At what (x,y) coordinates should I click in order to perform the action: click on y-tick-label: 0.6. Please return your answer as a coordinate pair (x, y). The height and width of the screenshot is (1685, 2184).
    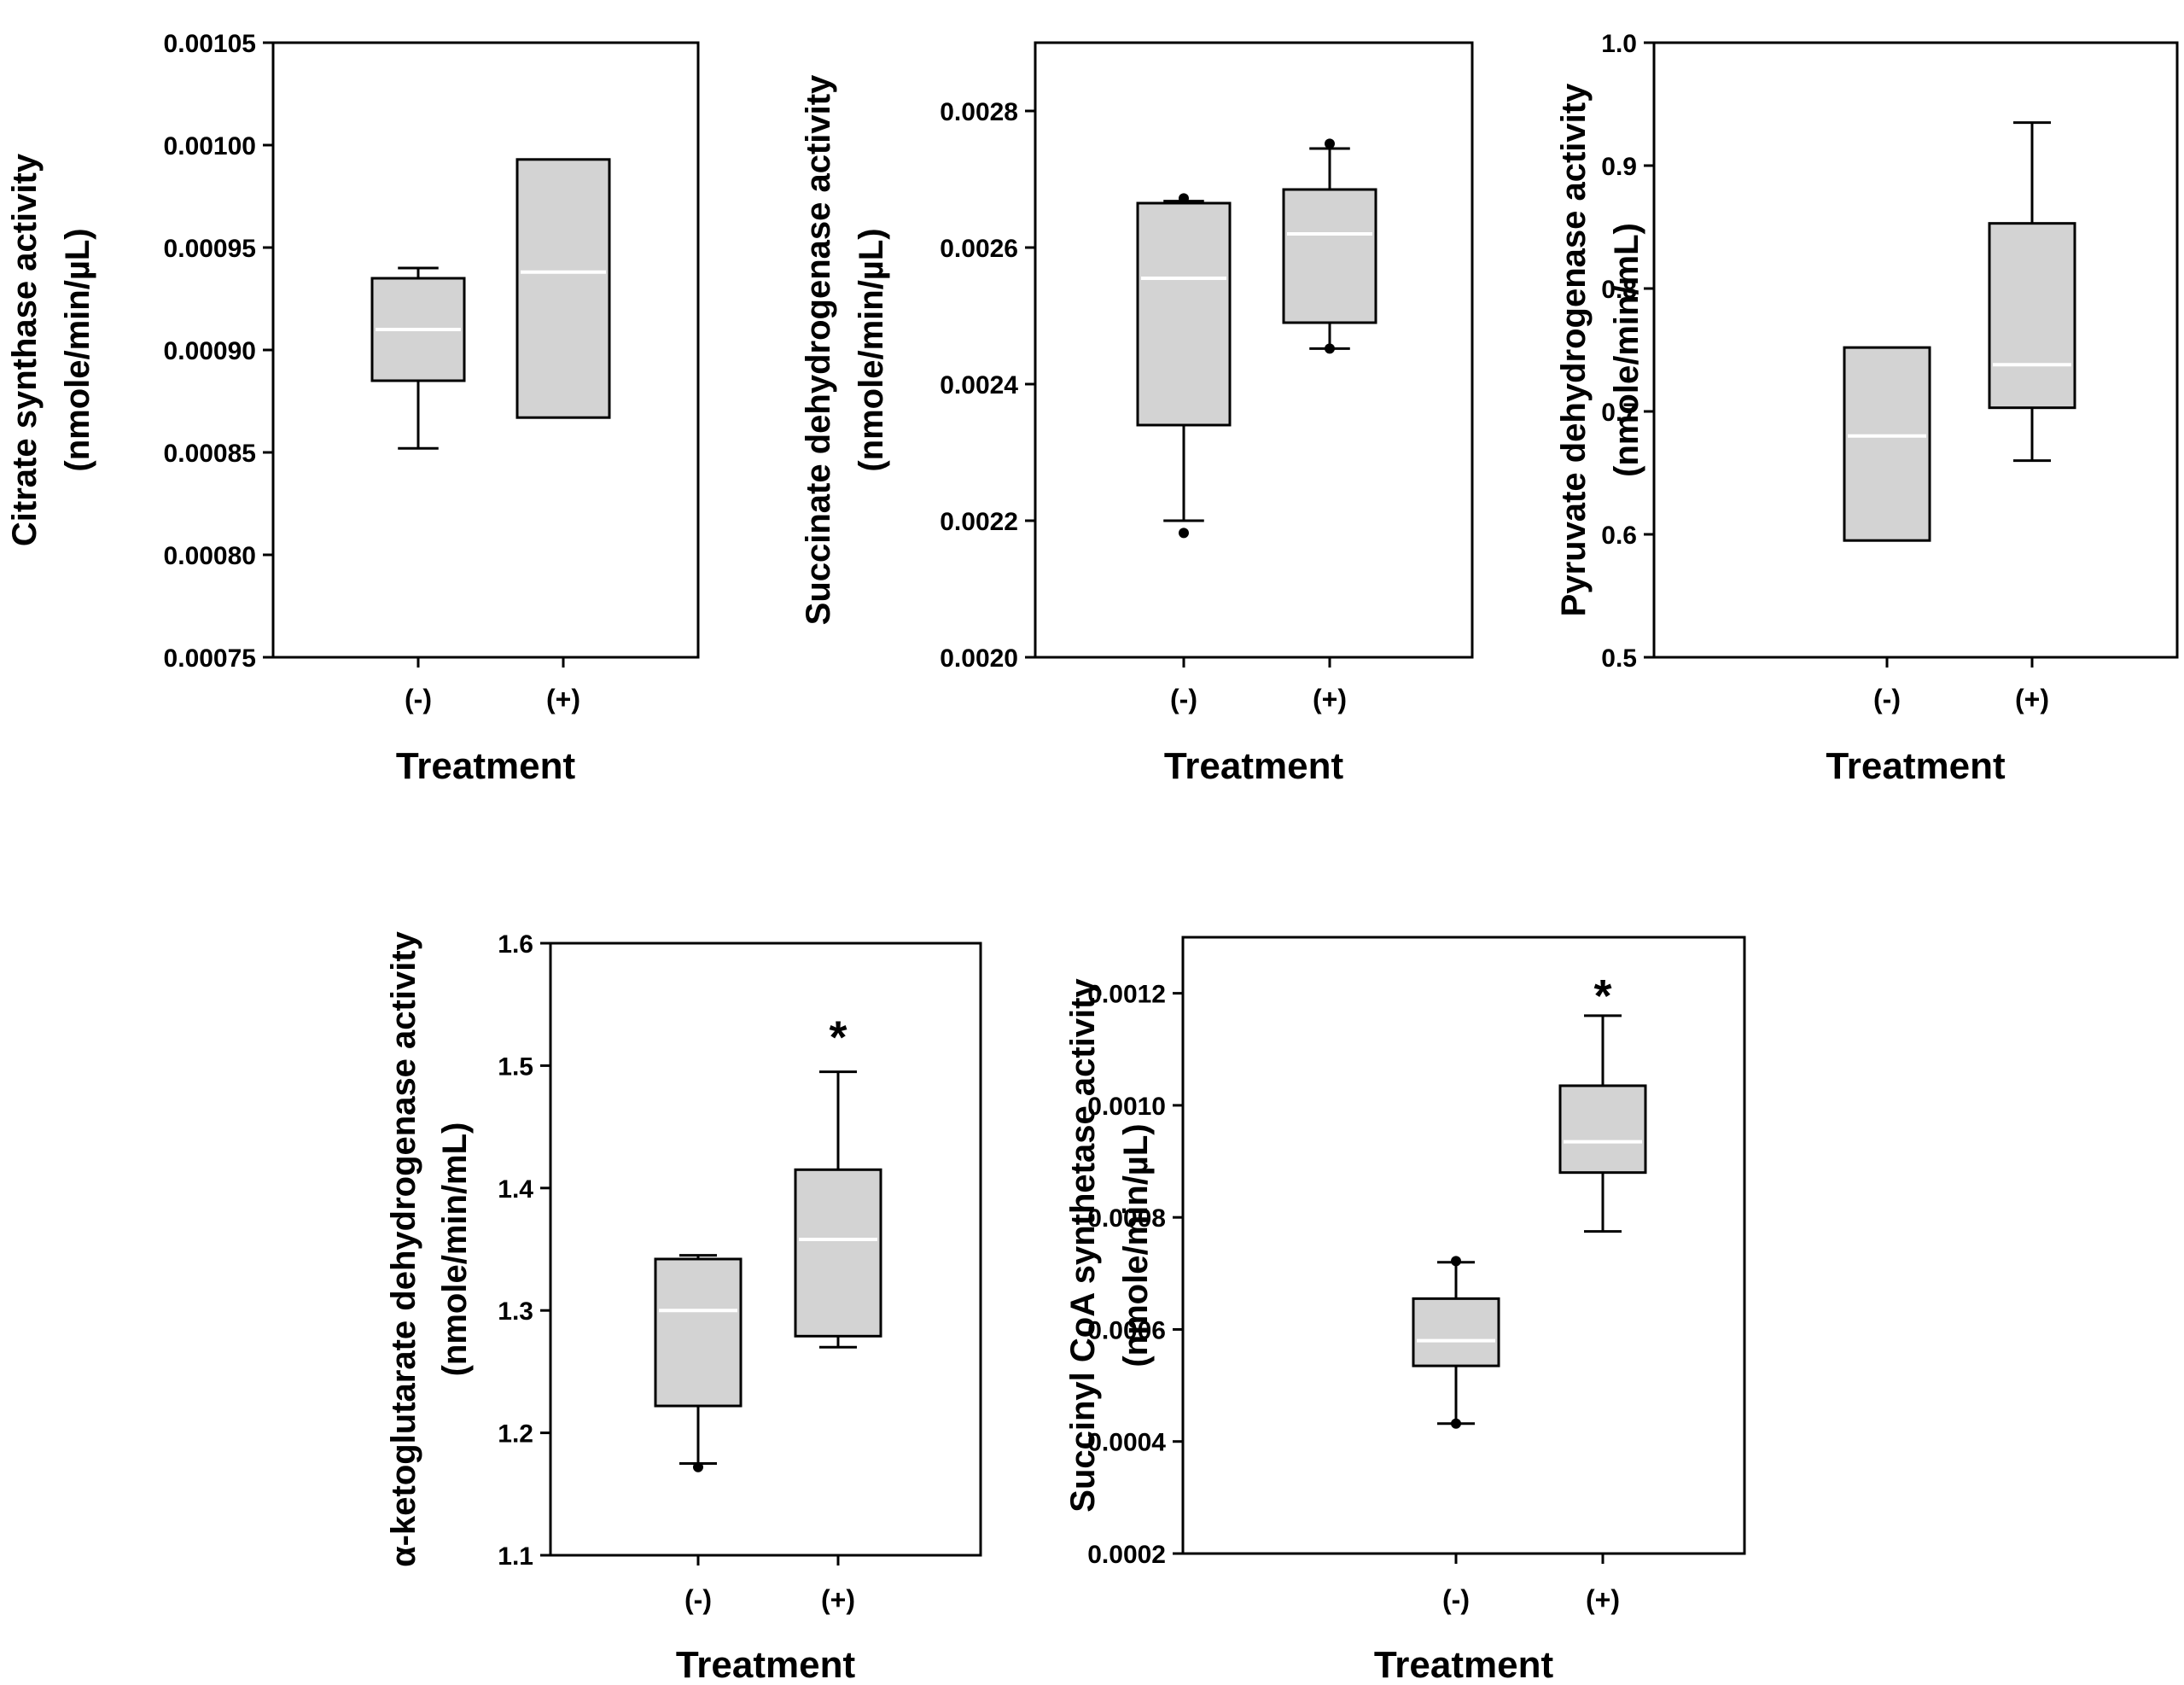
    Looking at the image, I should click on (1619, 536).